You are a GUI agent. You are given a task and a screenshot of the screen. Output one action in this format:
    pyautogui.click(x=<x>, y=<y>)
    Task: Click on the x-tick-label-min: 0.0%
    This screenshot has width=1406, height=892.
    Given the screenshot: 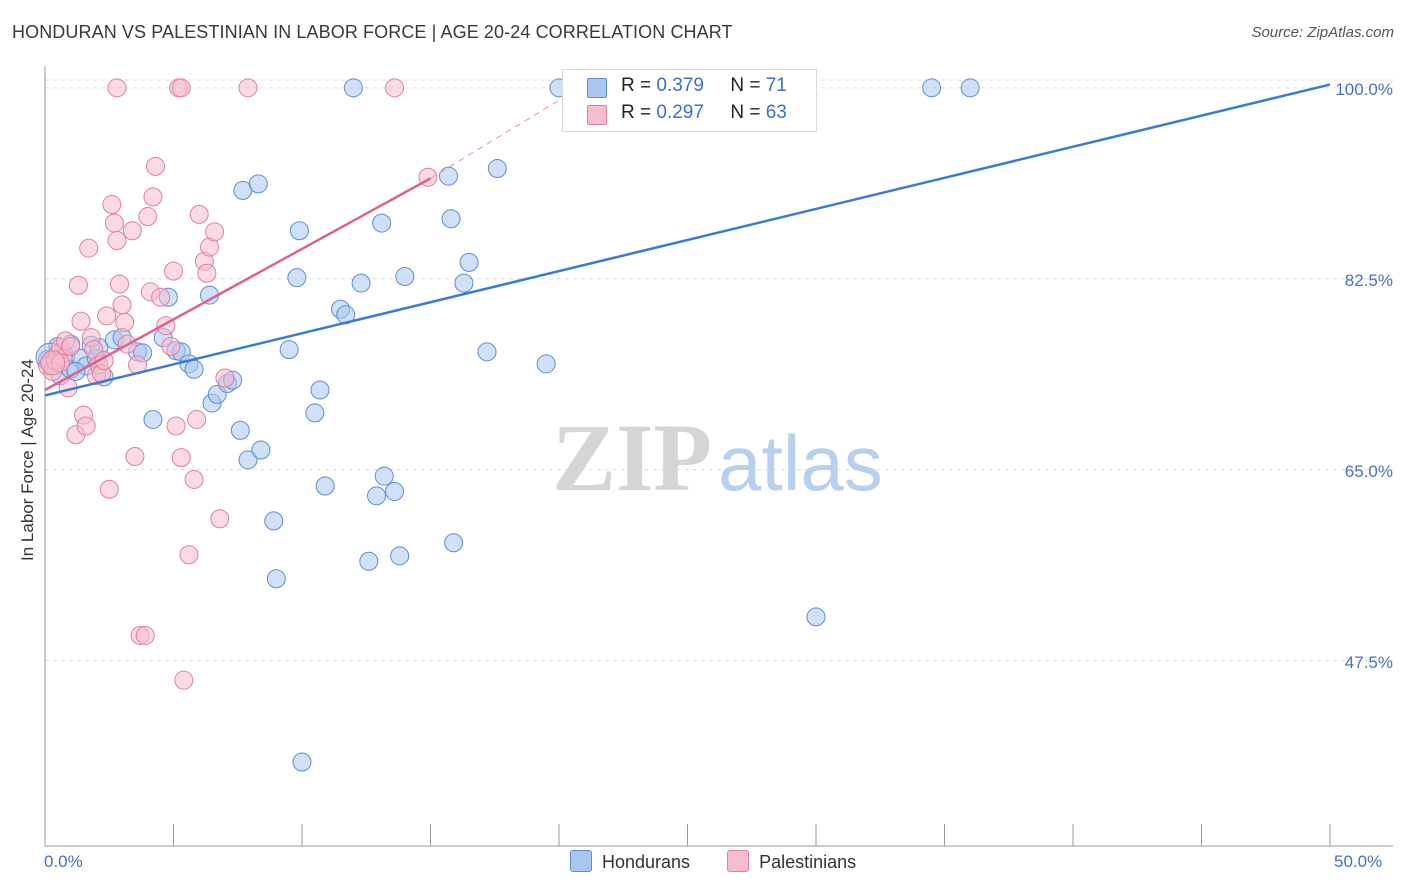 What is the action you would take?
    pyautogui.click(x=63, y=861)
    